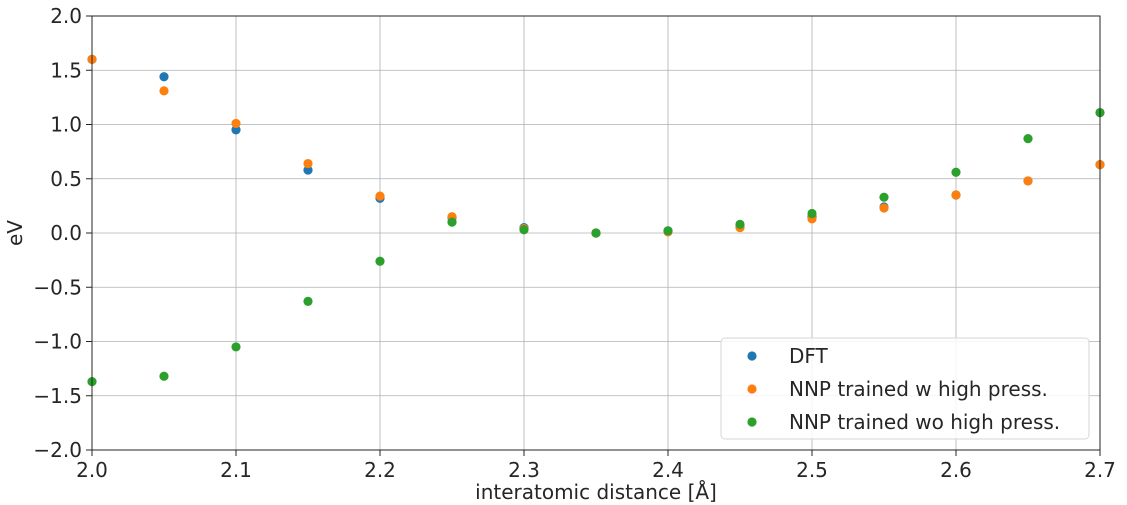 Image resolution: width=1127 pixels, height=505 pixels. What do you see at coordinates (66, 125) in the screenshot?
I see `y-tick-label: 1.0` at bounding box center [66, 125].